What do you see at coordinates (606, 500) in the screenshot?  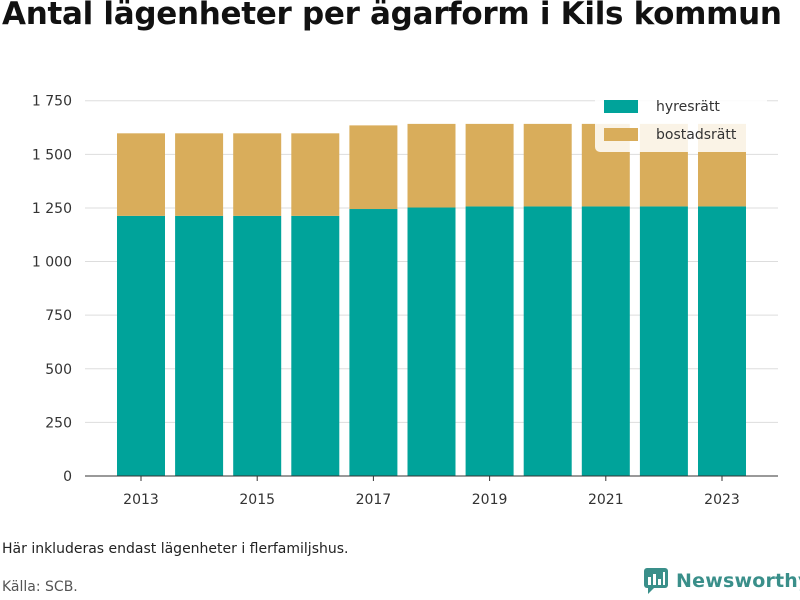 I see `x-tick-label: 2021` at bounding box center [606, 500].